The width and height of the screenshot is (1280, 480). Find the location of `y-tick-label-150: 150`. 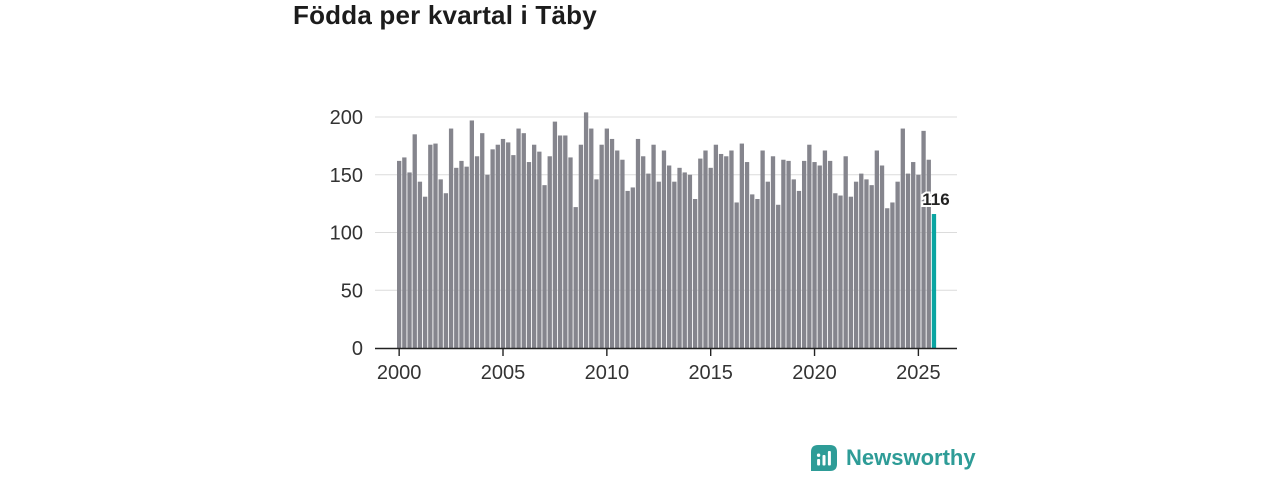

y-tick-label-150: 150 is located at coordinates (346, 176).